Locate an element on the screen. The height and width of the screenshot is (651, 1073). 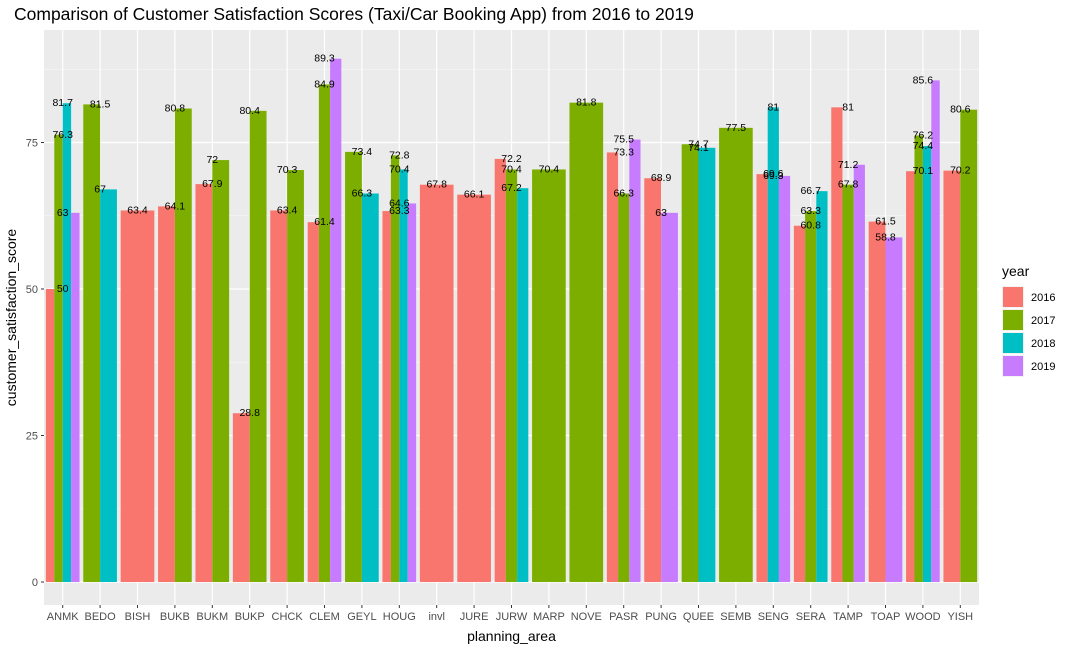
bar-CHCK-2016 is located at coordinates (279, 396).